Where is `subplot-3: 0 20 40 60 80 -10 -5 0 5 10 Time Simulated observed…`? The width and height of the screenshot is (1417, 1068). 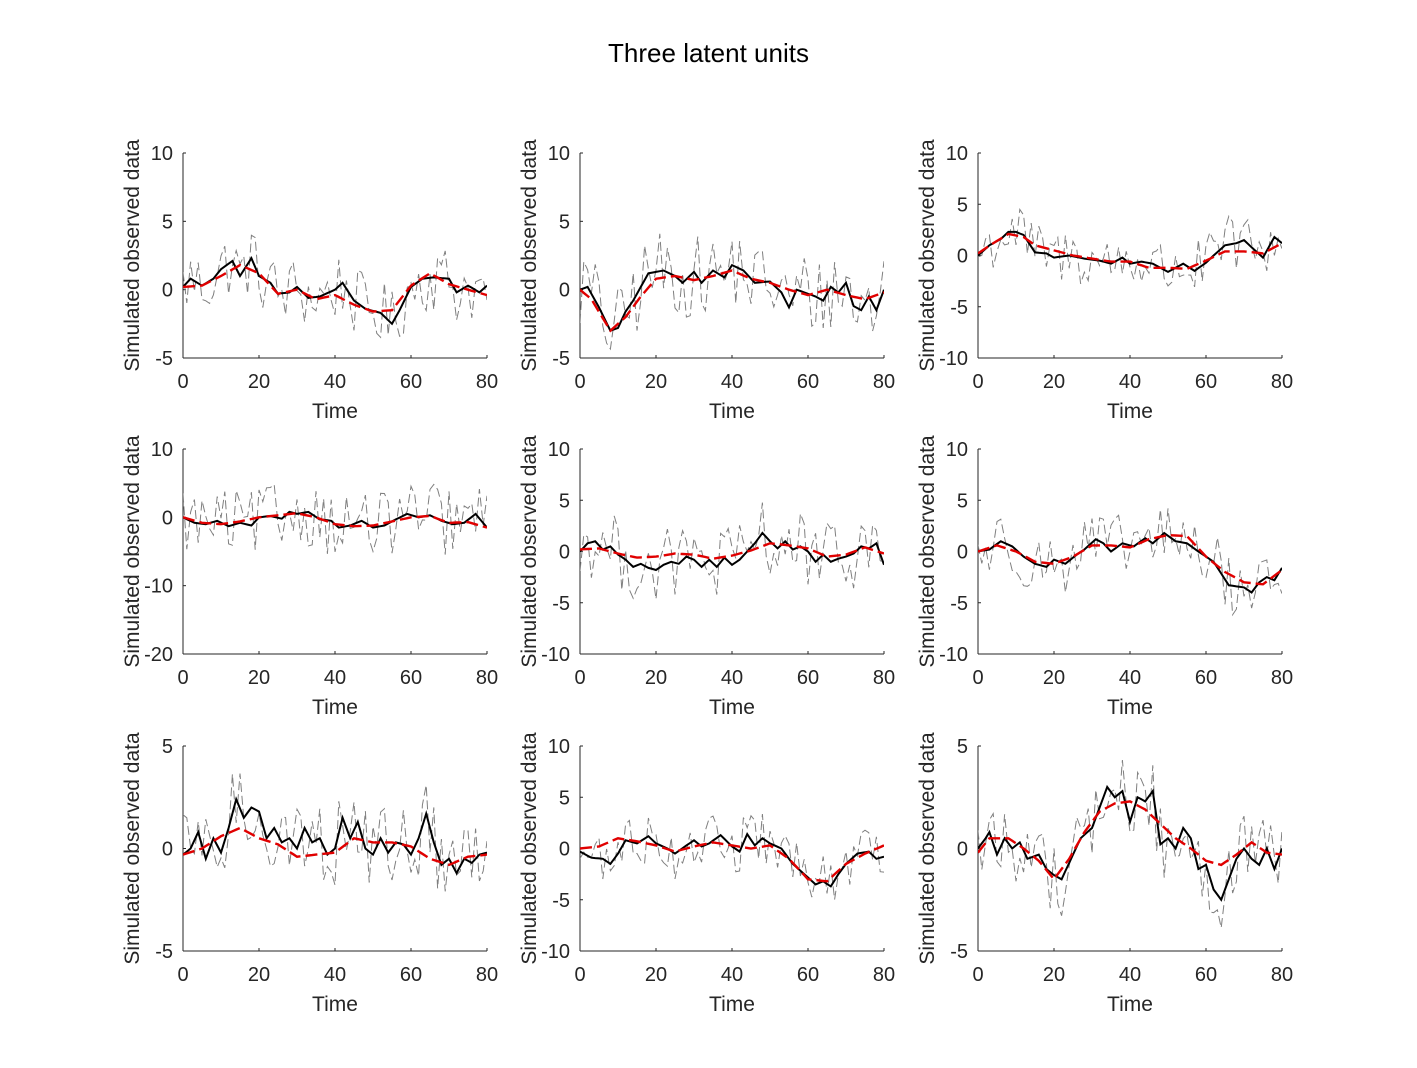 subplot-3: 0 20 40 60 80 -10 -5 0 5 10 Time Simulated observed… is located at coordinates (1104, 281).